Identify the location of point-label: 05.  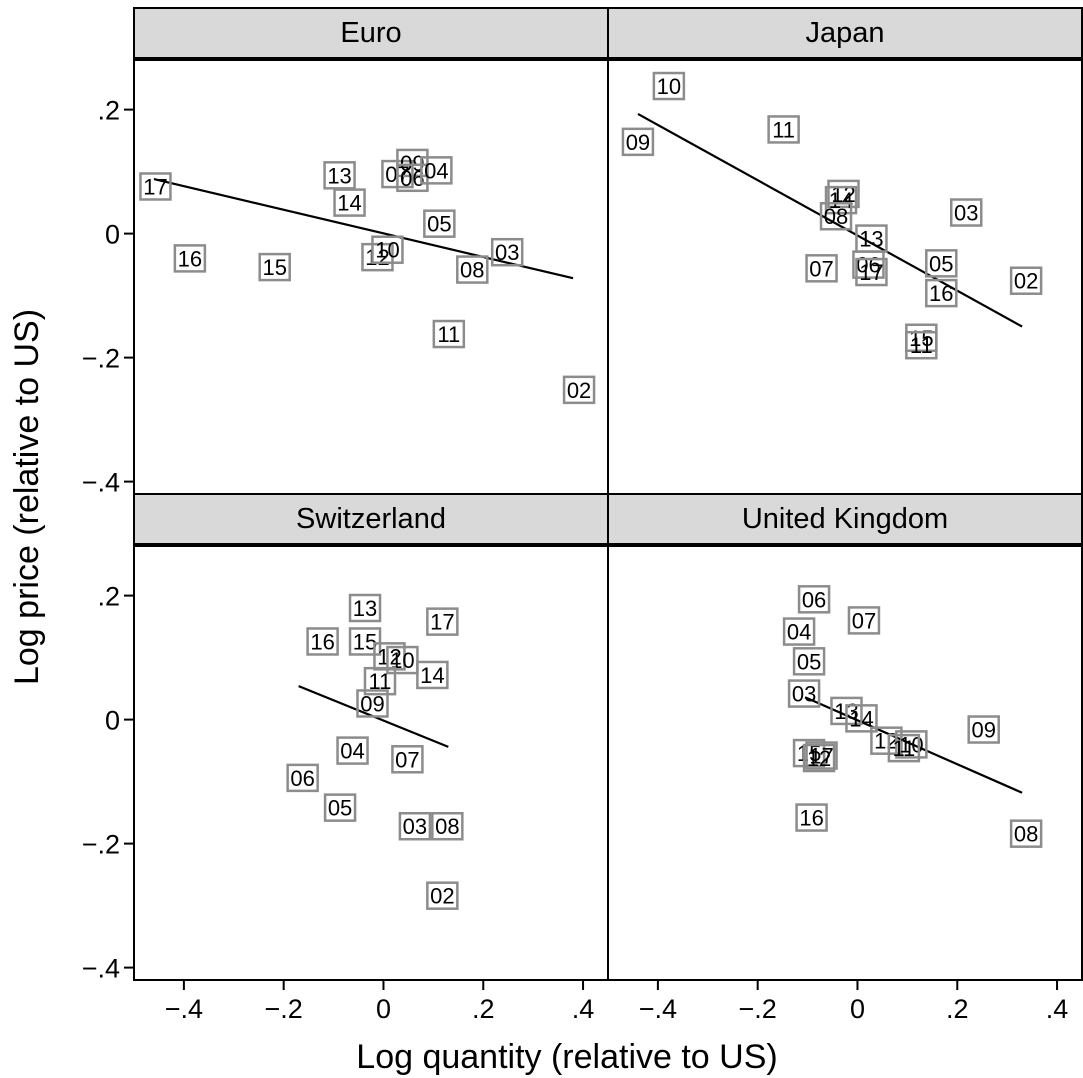
(809, 661).